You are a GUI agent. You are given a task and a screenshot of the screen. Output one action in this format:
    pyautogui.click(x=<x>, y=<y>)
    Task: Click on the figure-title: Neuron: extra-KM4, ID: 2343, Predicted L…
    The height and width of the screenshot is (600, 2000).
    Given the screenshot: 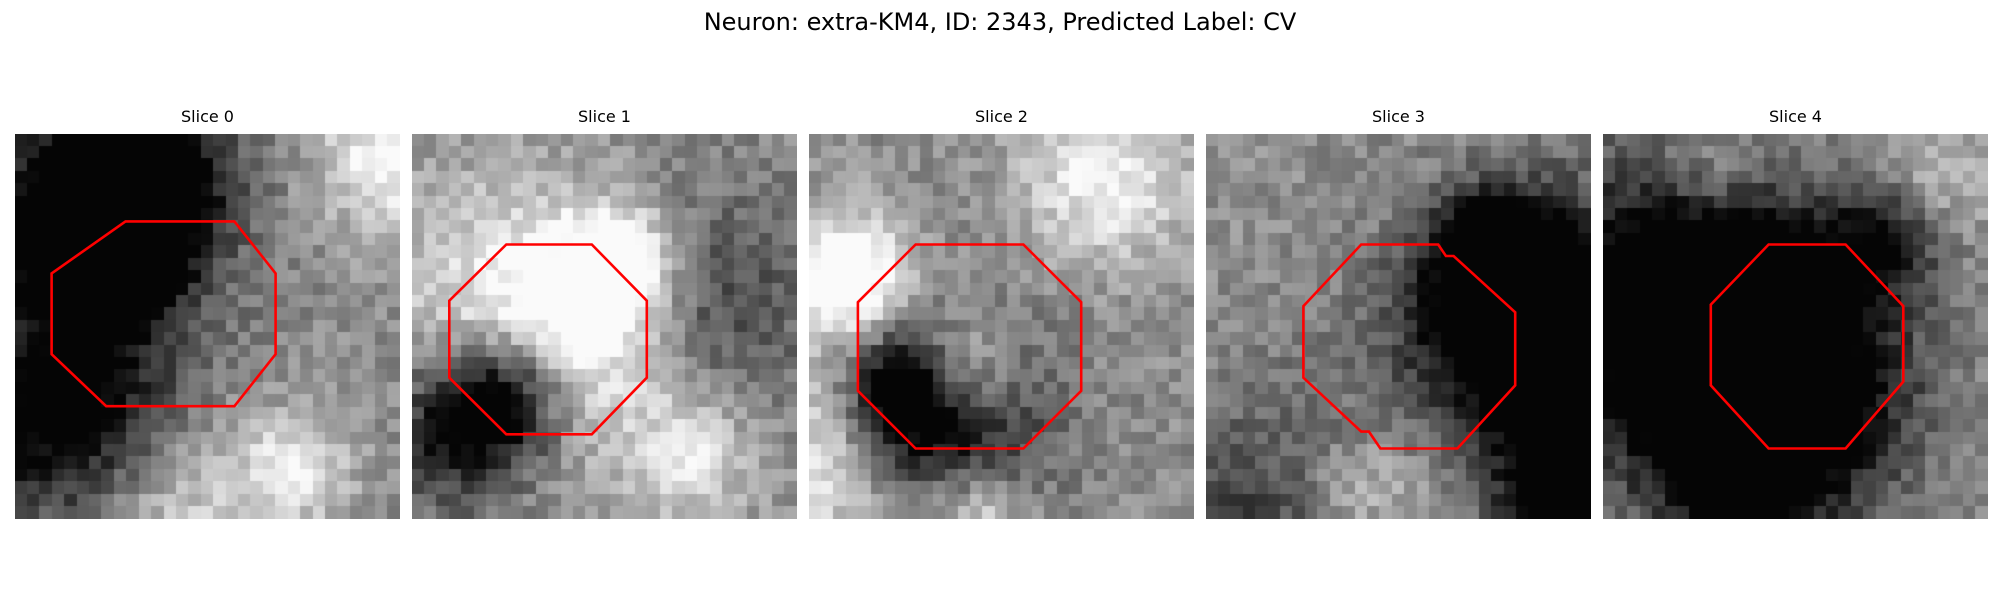 What is the action you would take?
    pyautogui.click(x=1000, y=22)
    